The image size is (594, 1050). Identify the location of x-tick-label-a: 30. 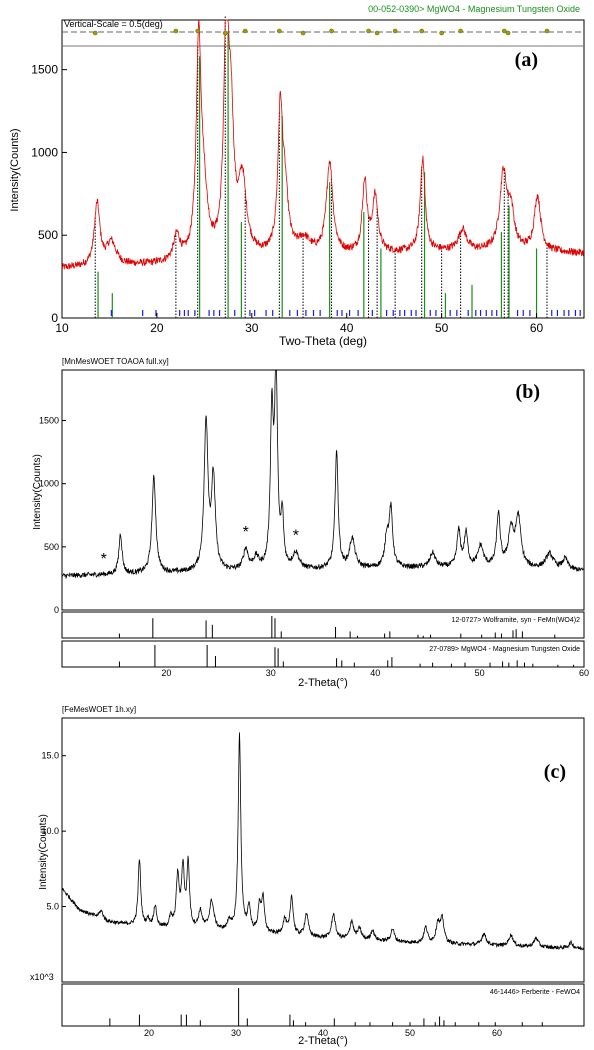
(252, 328).